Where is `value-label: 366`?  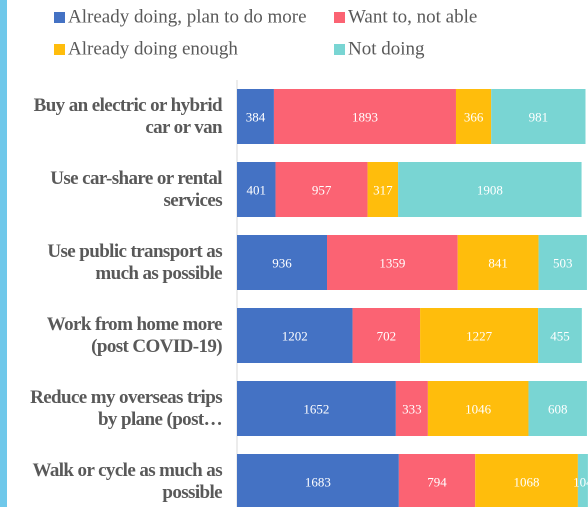 value-label: 366 is located at coordinates (474, 116).